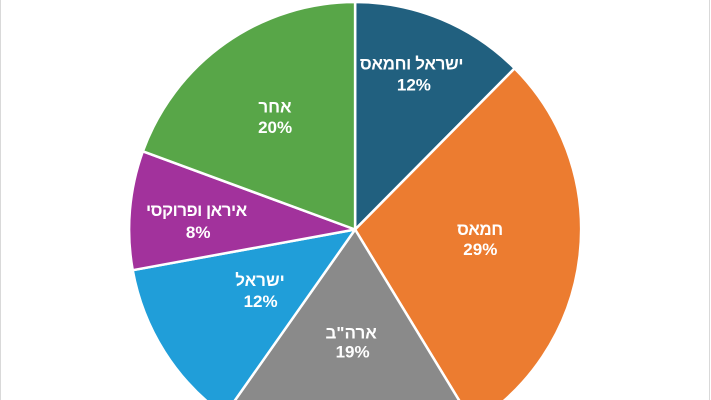  What do you see at coordinates (198, 232) in the screenshot?
I see `svg-text: 8%` at bounding box center [198, 232].